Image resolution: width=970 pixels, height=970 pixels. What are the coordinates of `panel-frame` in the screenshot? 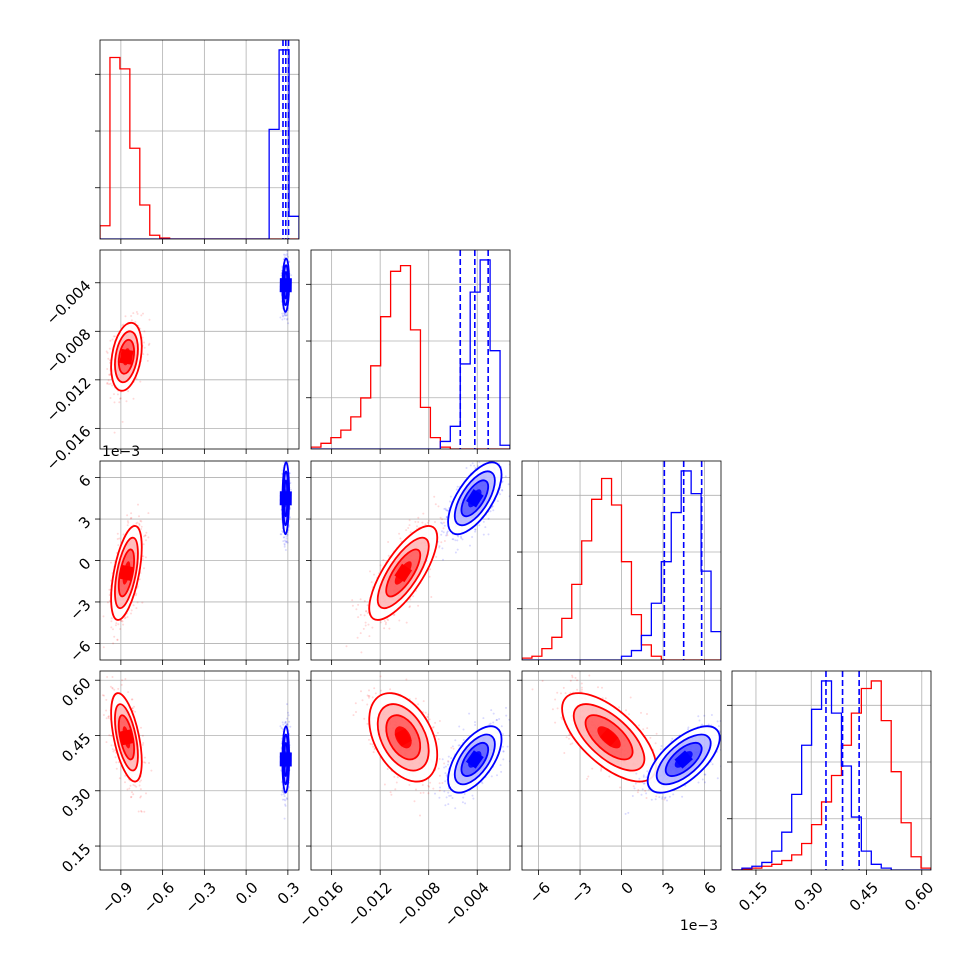 It's located at (410, 349).